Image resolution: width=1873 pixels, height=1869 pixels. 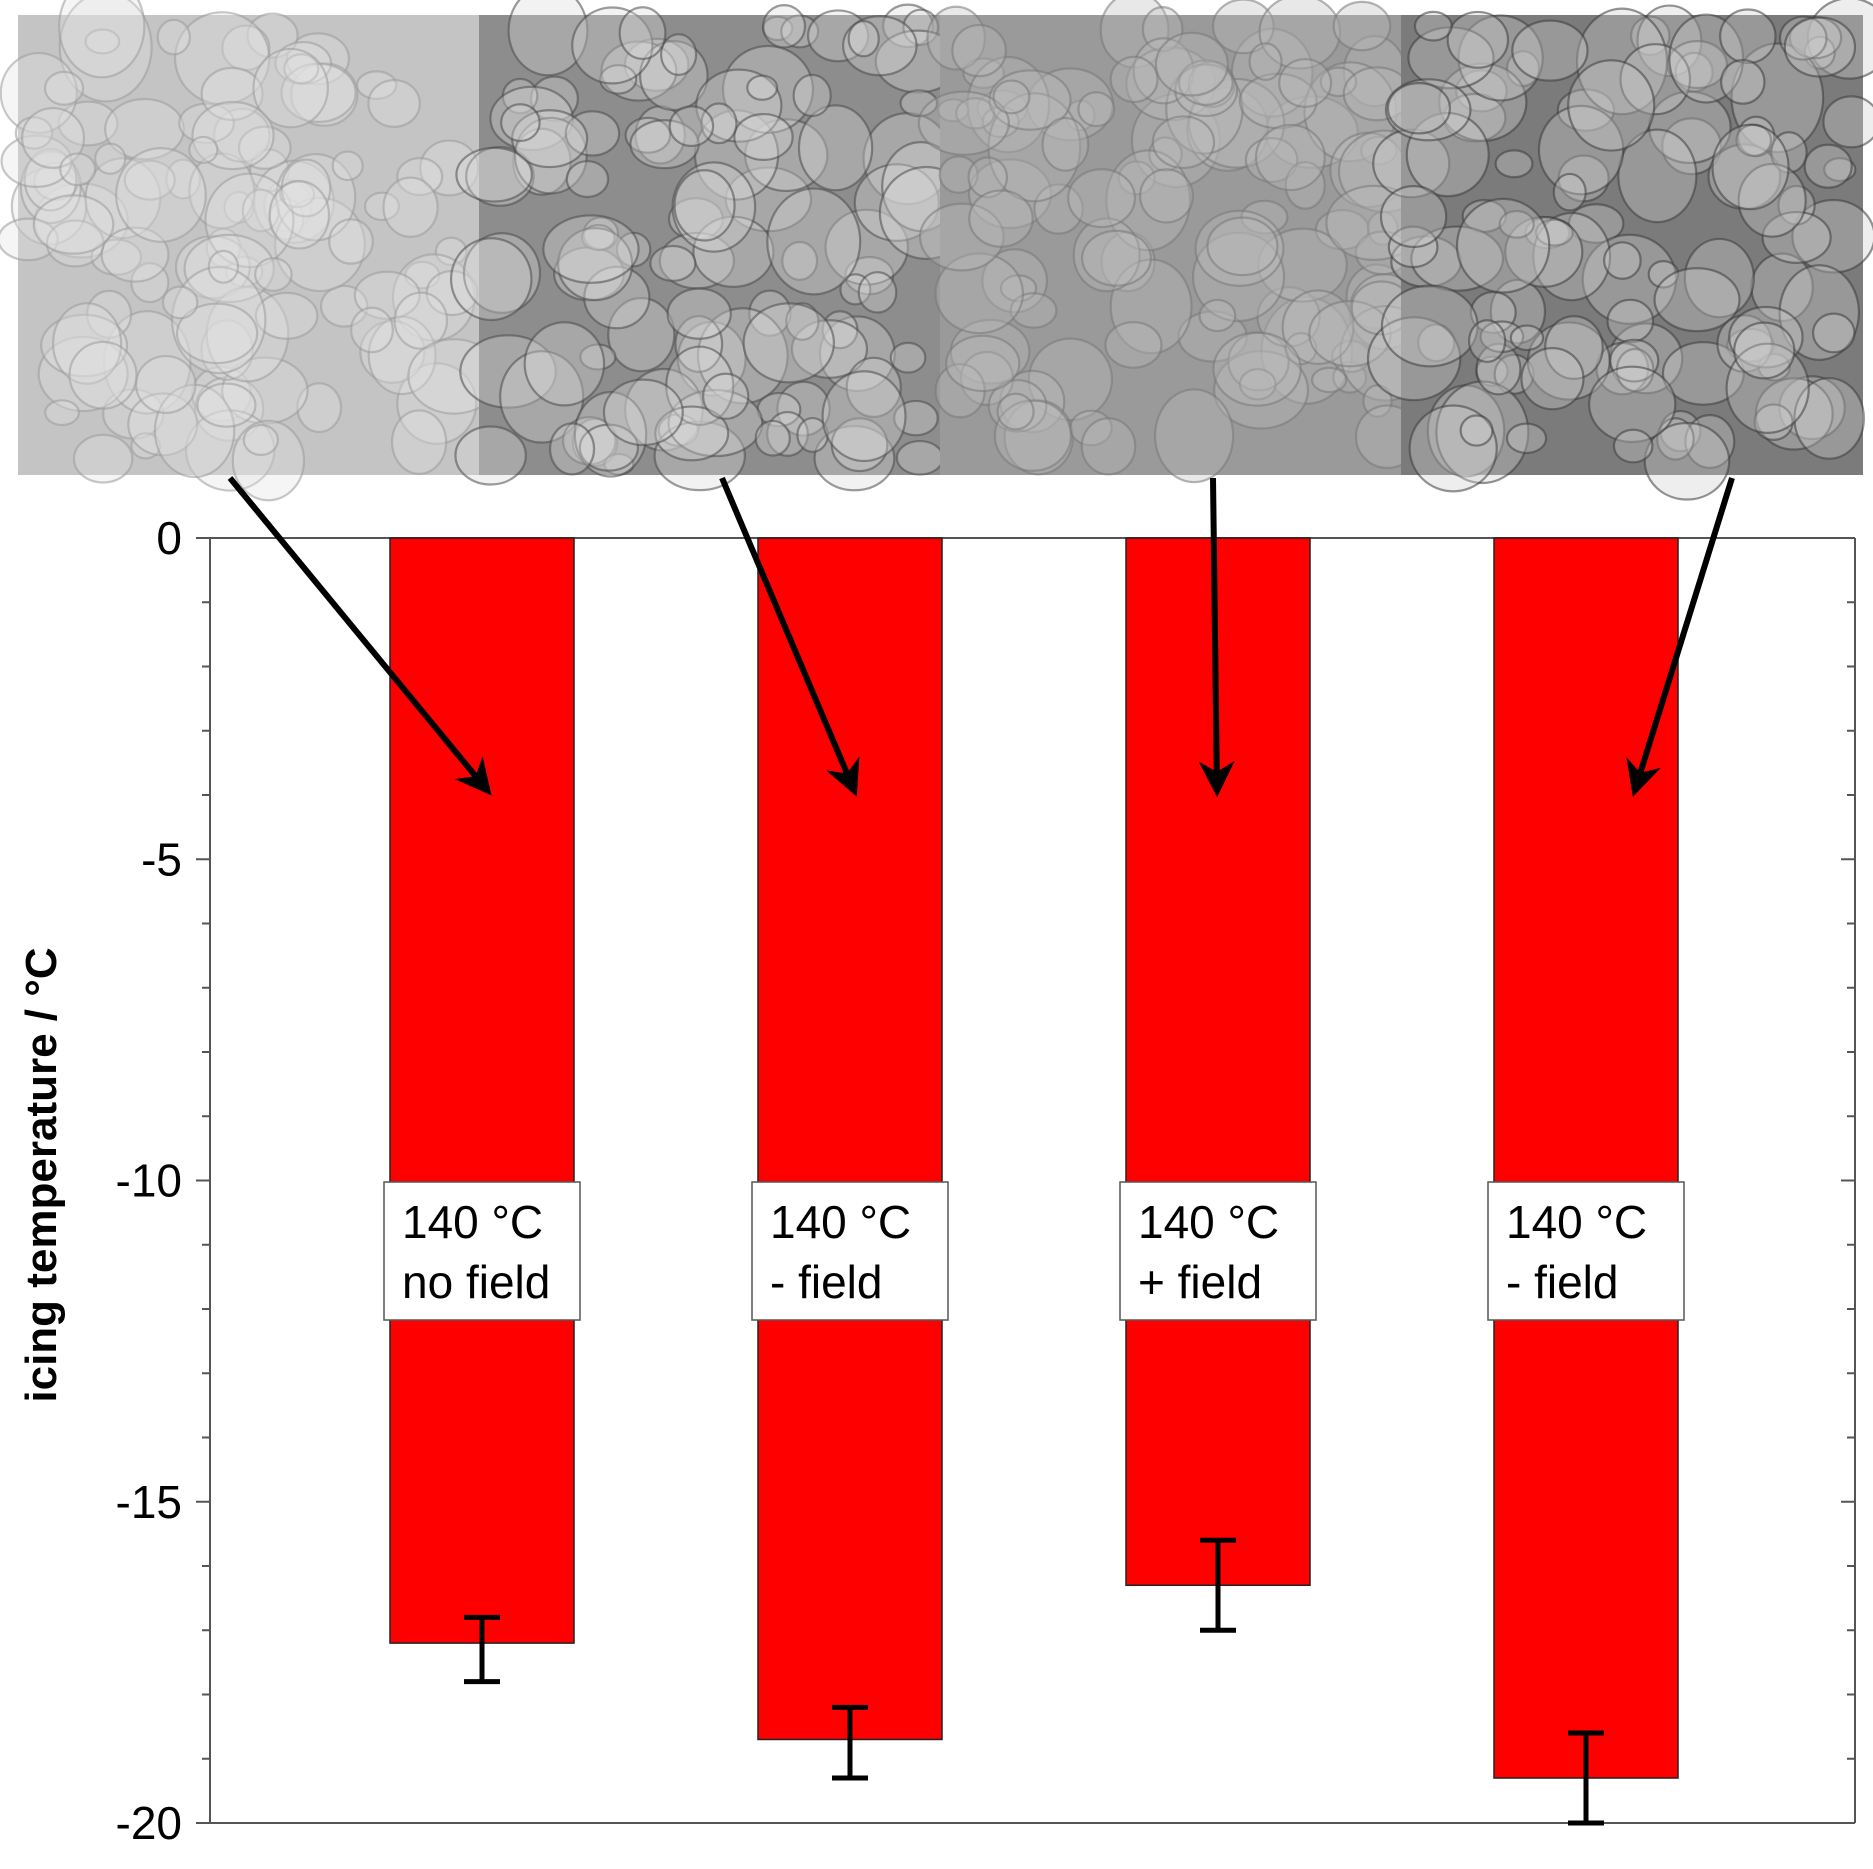 I want to click on micrograph-140c-no-field, so click(x=250, y=251).